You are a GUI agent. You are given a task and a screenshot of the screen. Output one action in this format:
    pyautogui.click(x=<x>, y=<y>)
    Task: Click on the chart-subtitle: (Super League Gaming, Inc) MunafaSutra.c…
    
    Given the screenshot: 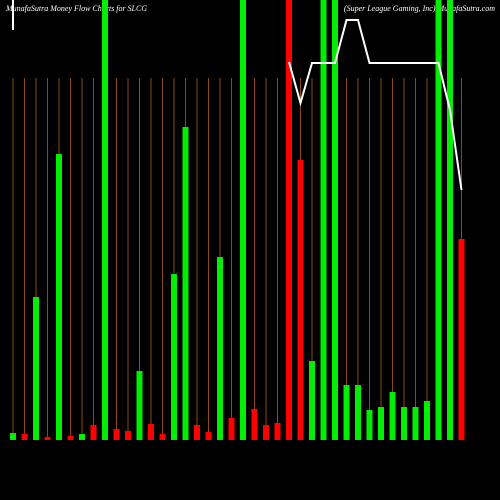 What is the action you would take?
    pyautogui.click(x=419, y=8)
    